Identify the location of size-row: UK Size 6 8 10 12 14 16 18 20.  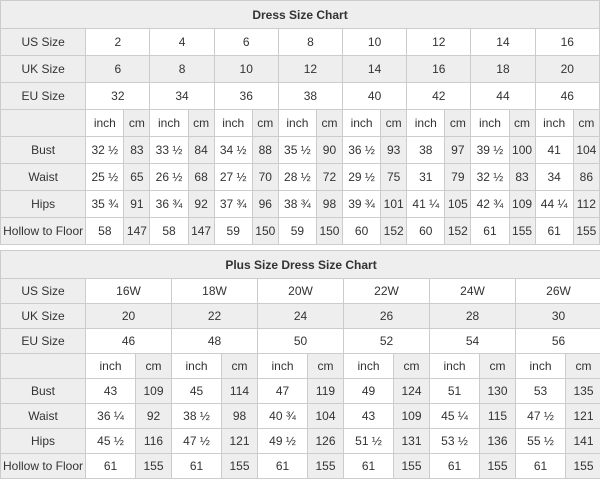
(300, 69).